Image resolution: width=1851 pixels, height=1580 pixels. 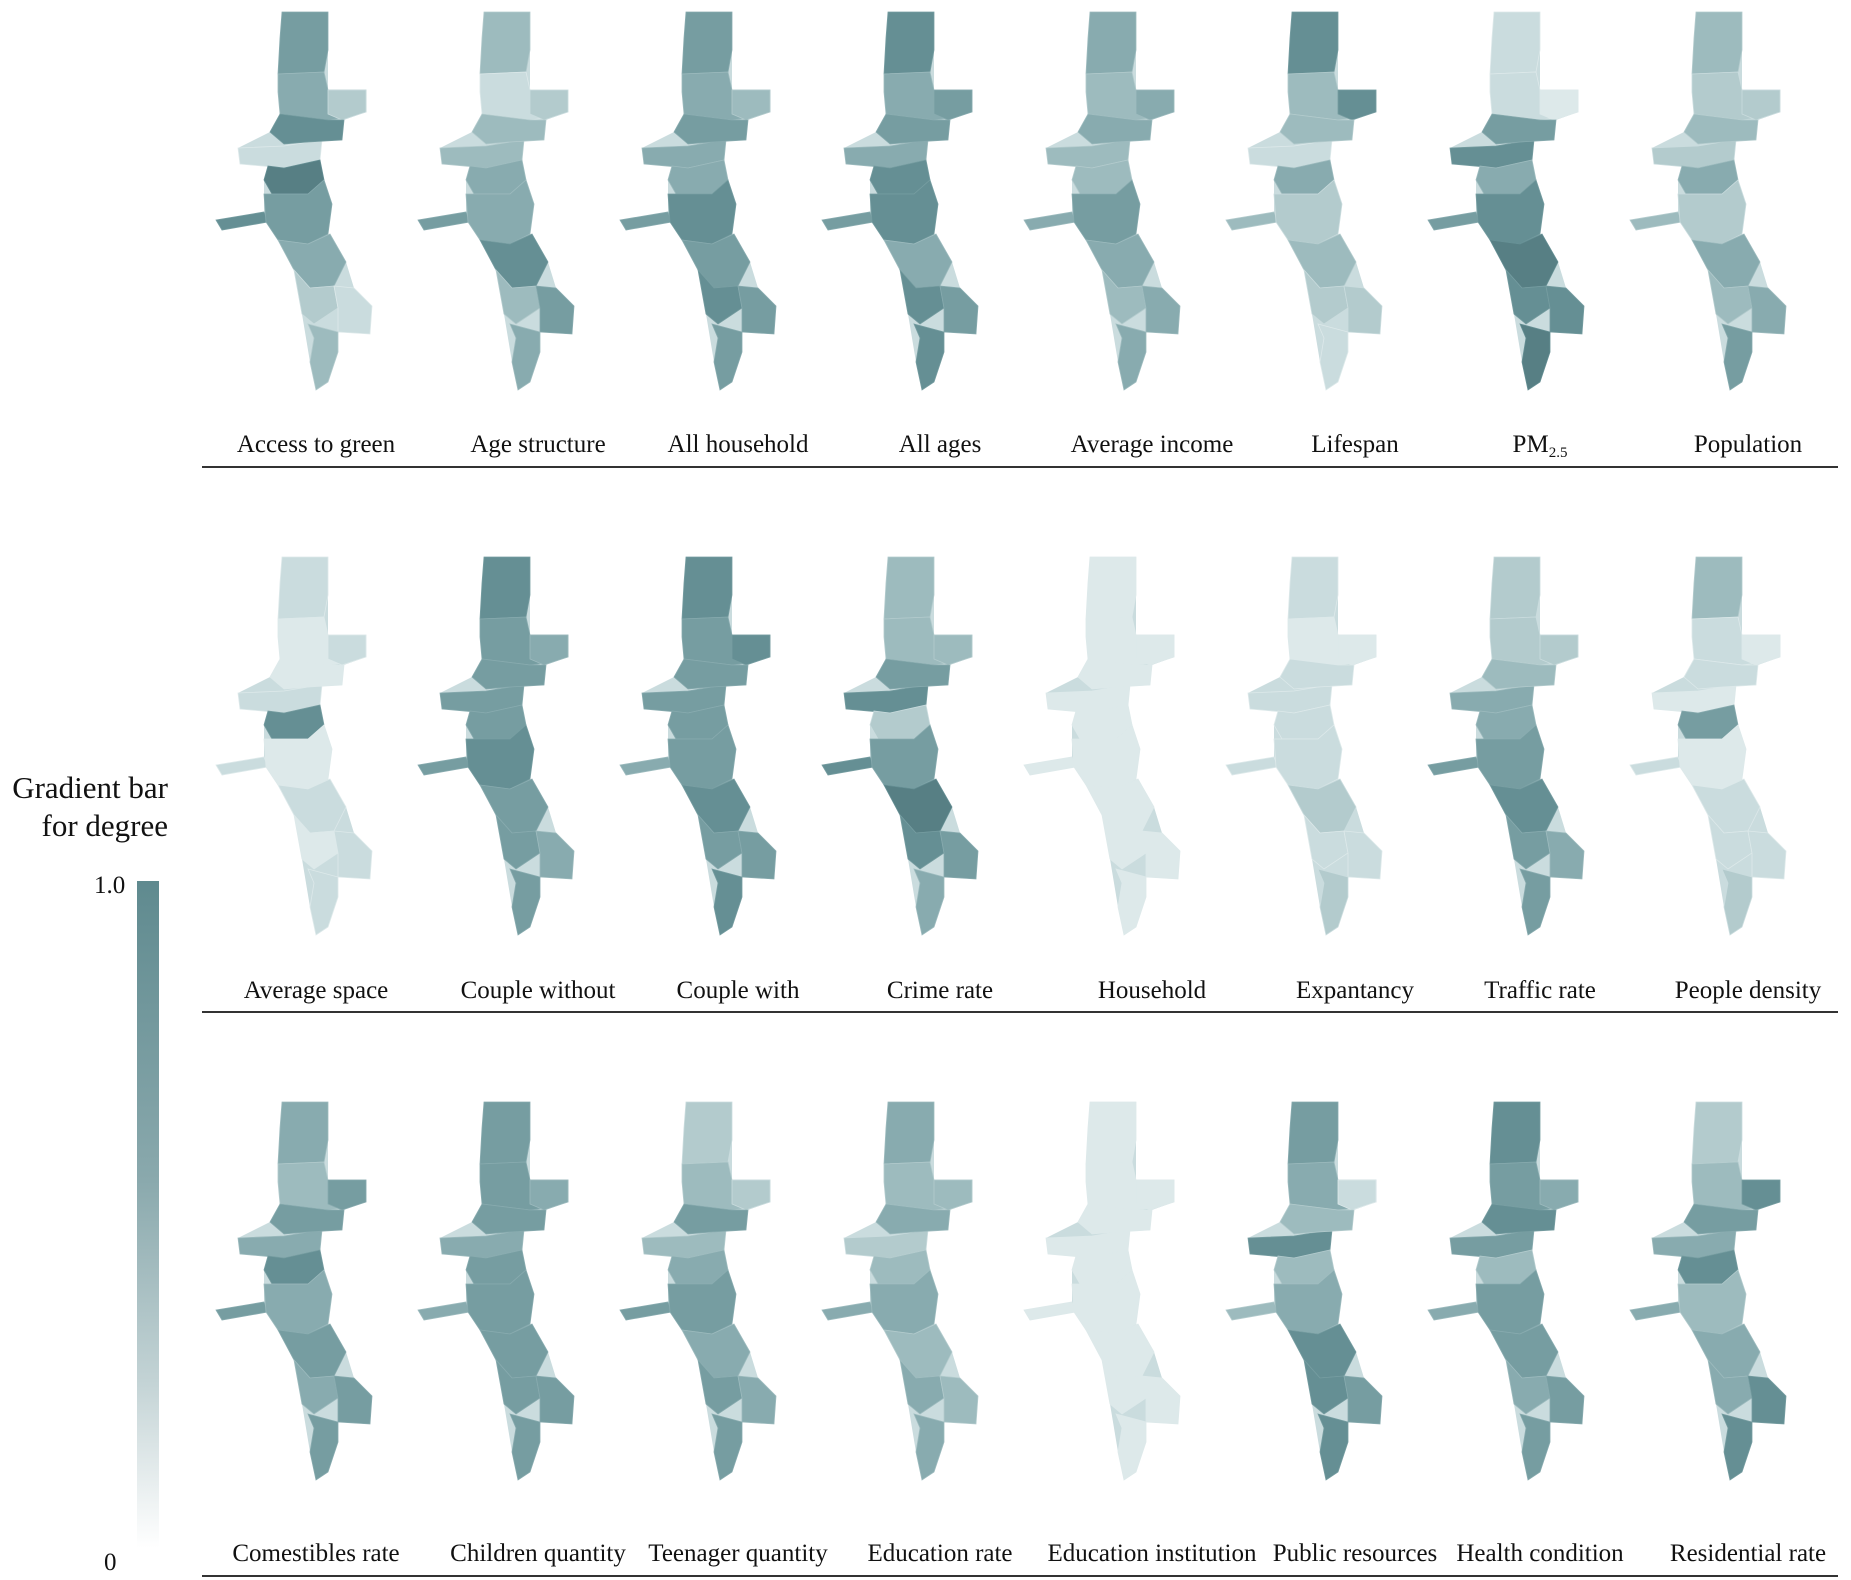 I want to click on map-label: Education rate, so click(x=939, y=1554).